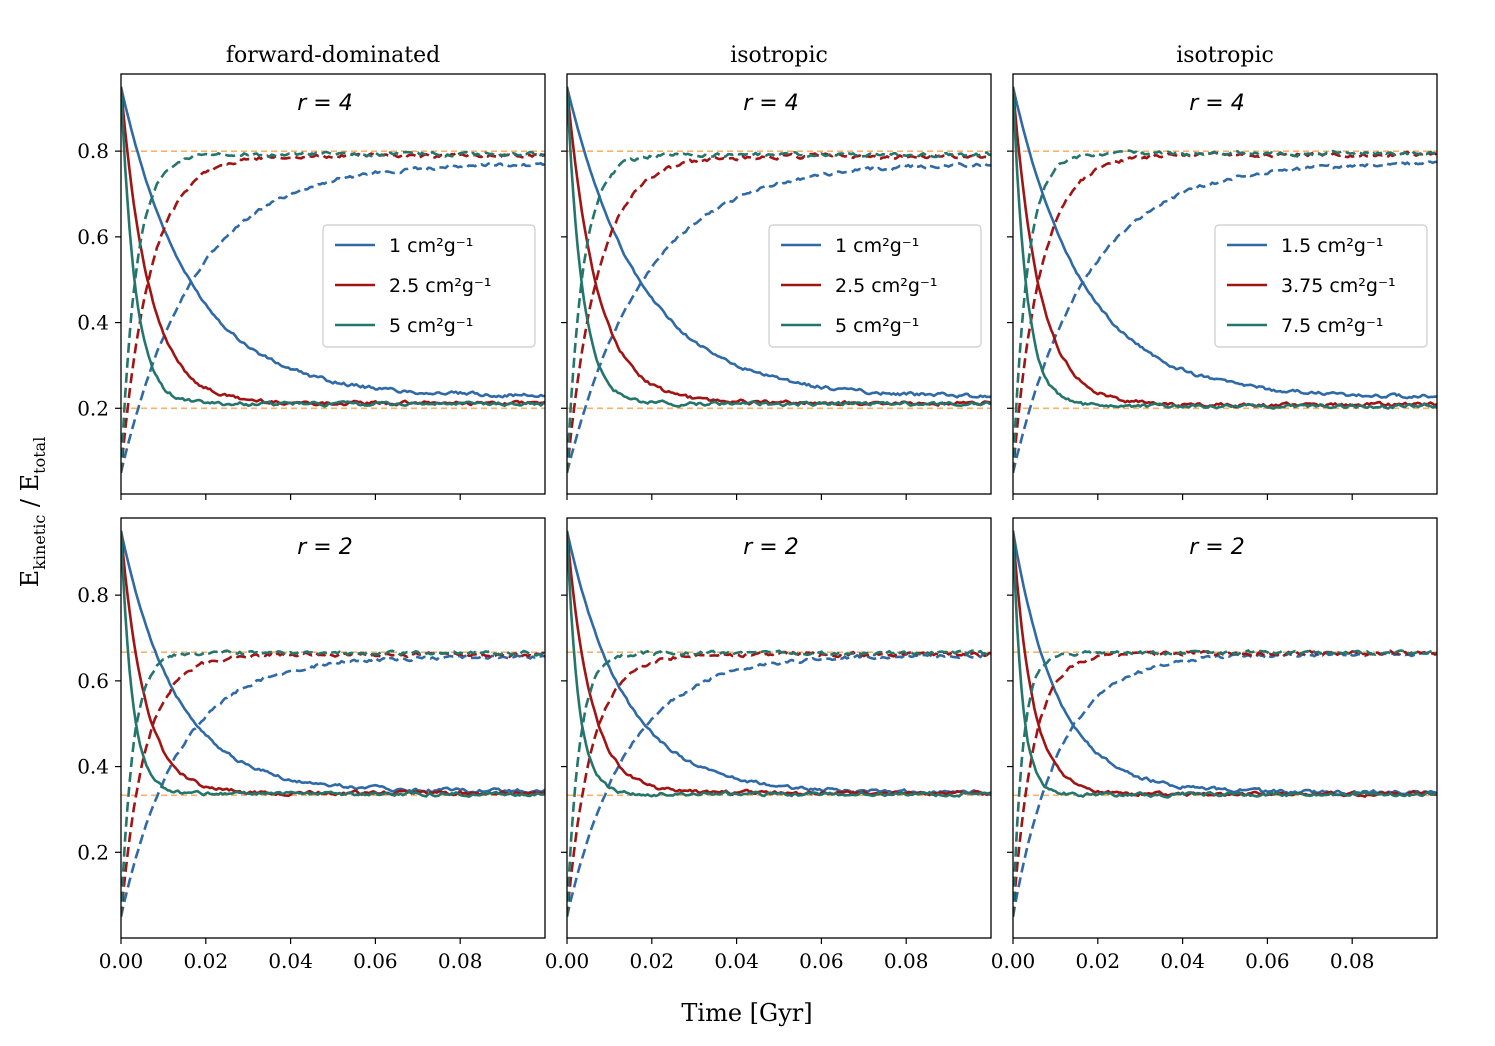 The height and width of the screenshot is (1046, 1495). Describe the element at coordinates (333, 55) in the screenshot. I see `panel-title: forward-dominated` at that location.